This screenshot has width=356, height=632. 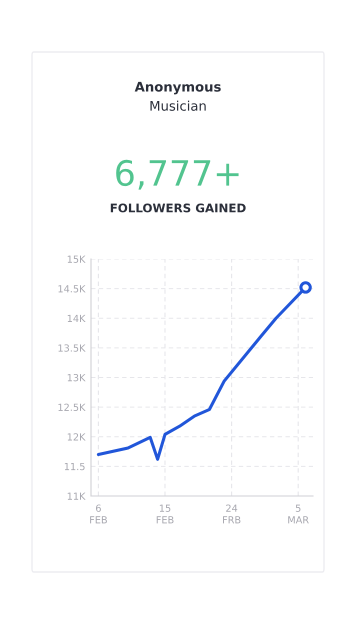 What do you see at coordinates (74, 466) in the screenshot?
I see `y-tick-label: 11.5` at bounding box center [74, 466].